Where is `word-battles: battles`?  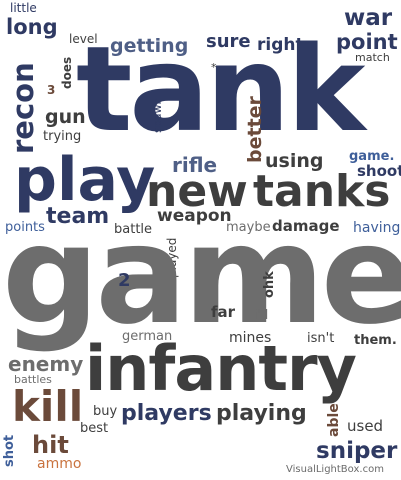 word-battles: battles is located at coordinates (33, 379).